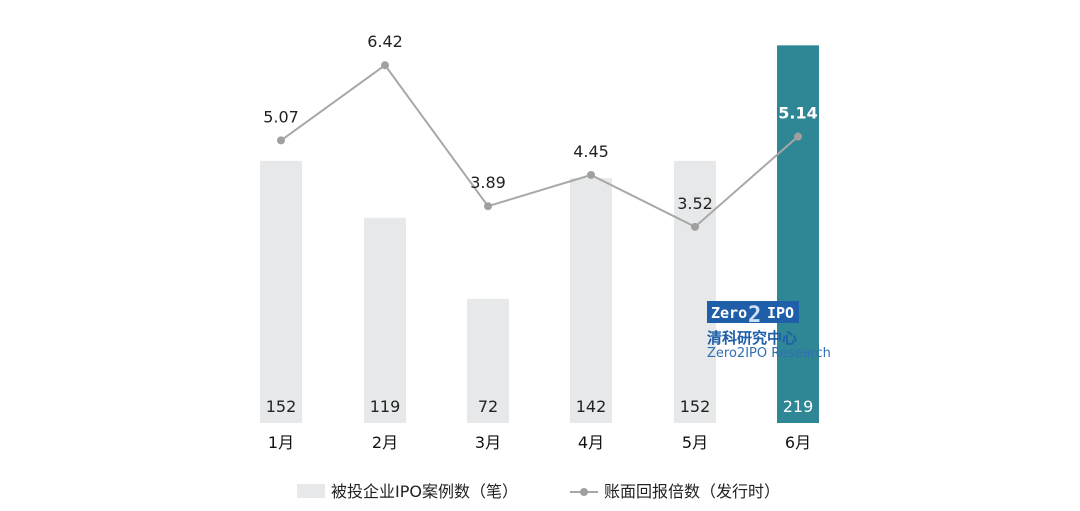  I want to click on line-value-label: 5.07, so click(281, 116).